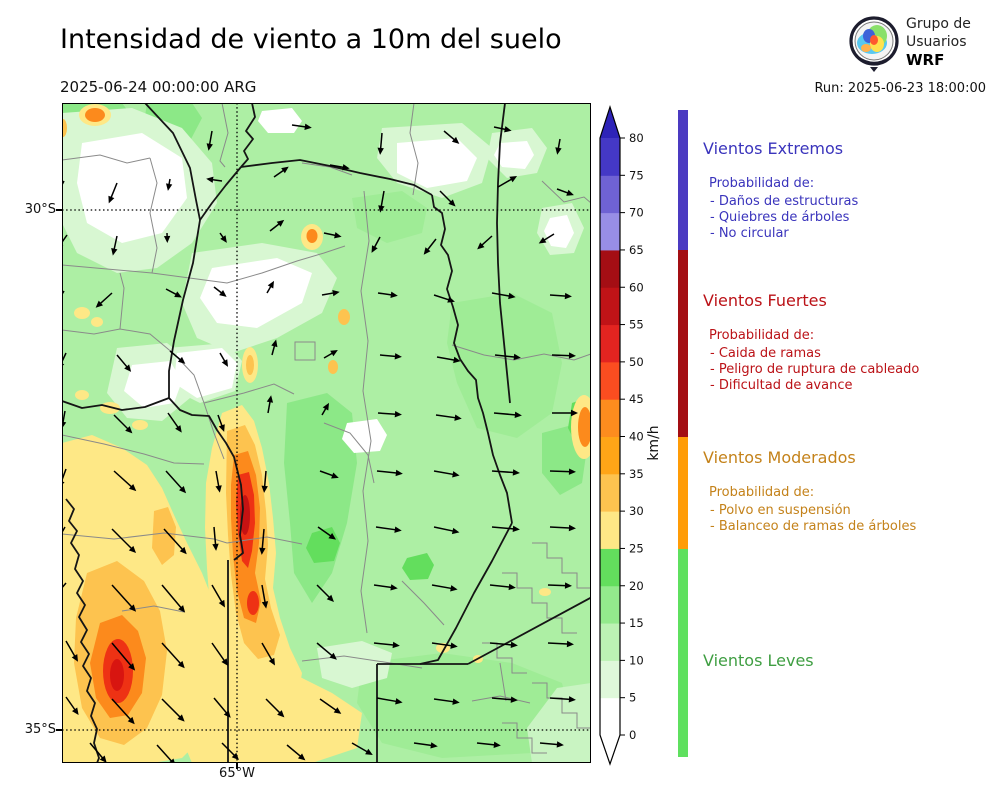  Describe the element at coordinates (762, 335) in the screenshot. I see `category-probability-label: Probabilidad de:` at that location.